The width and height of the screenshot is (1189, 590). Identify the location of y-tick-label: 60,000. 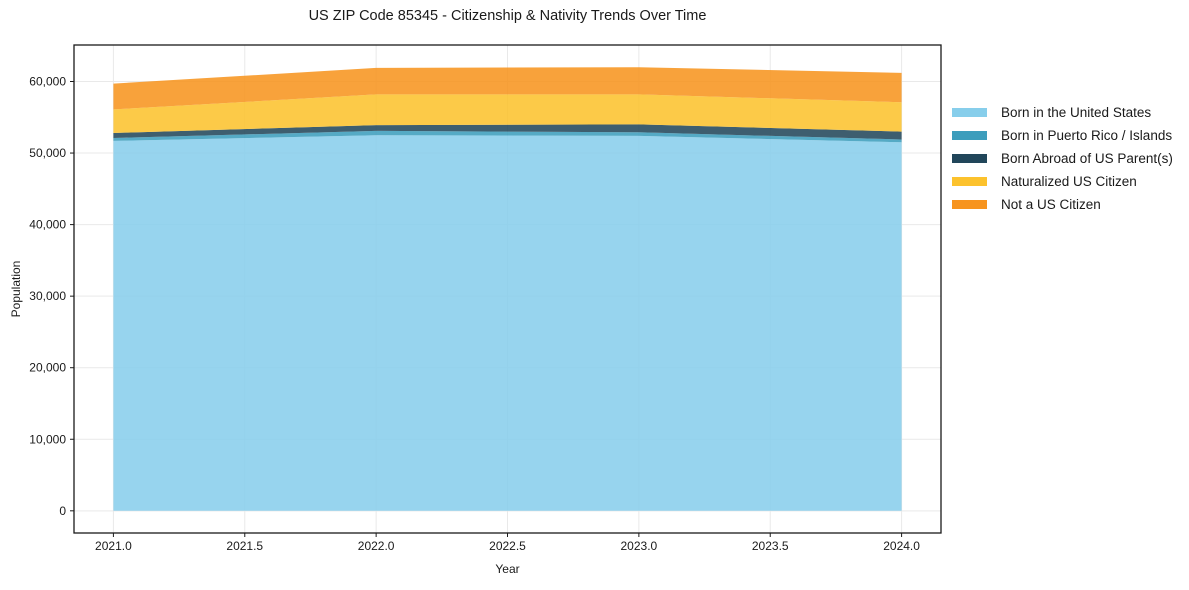
(47, 81).